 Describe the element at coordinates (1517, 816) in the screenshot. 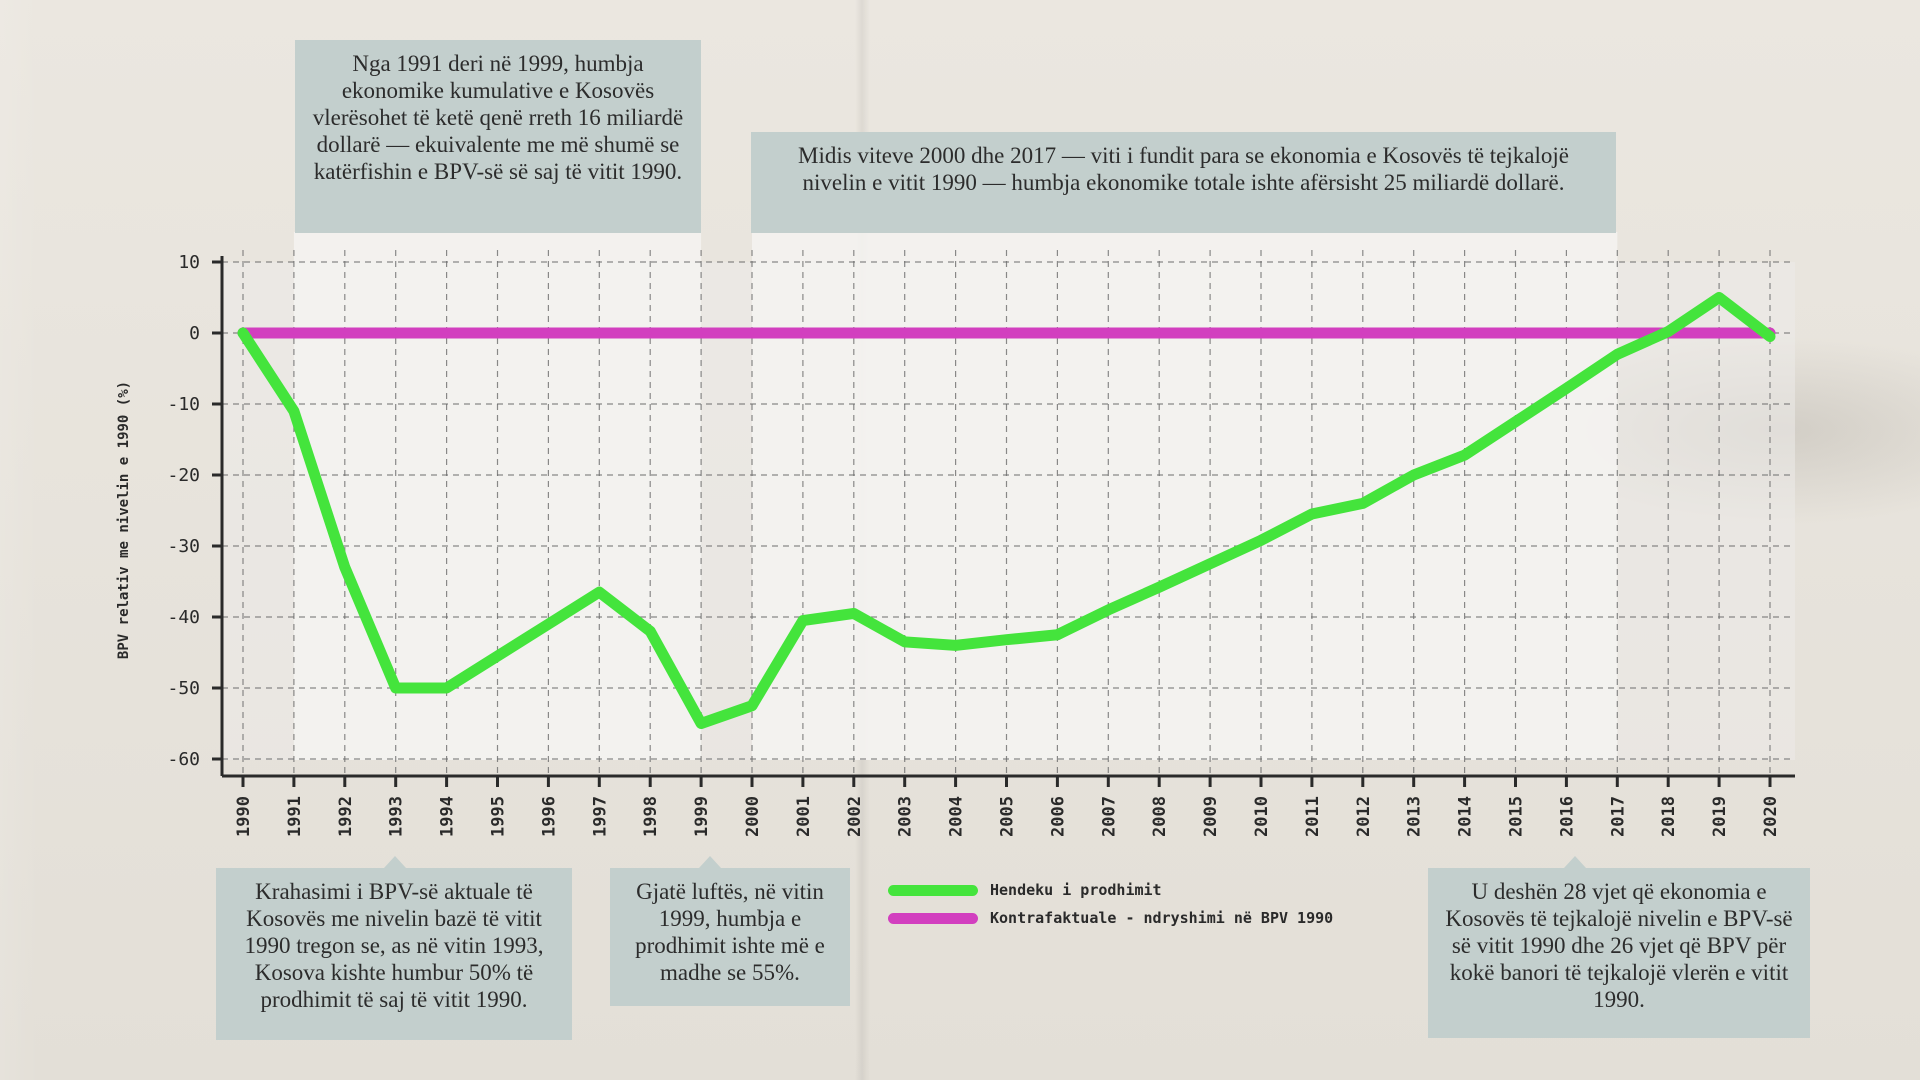

I see `x-tick-label: 2015` at that location.